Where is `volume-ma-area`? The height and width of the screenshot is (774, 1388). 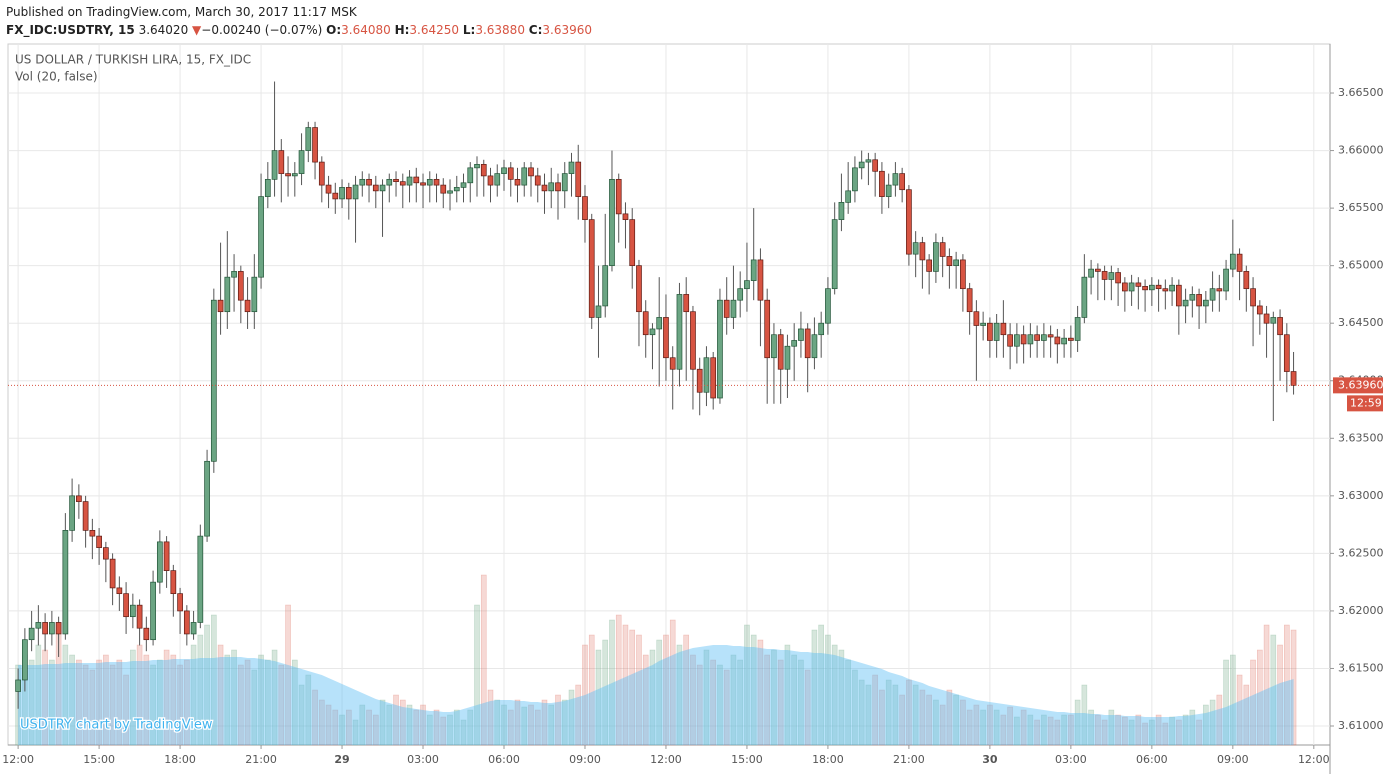 volume-ma-area is located at coordinates (656, 695).